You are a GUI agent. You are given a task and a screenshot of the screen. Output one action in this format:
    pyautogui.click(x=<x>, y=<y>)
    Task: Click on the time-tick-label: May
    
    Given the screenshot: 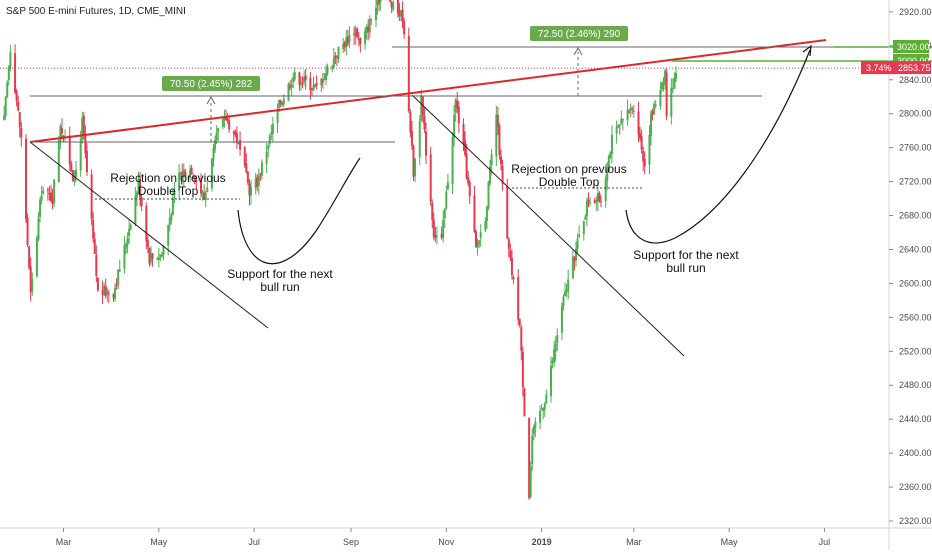 What is the action you would take?
    pyautogui.click(x=730, y=542)
    